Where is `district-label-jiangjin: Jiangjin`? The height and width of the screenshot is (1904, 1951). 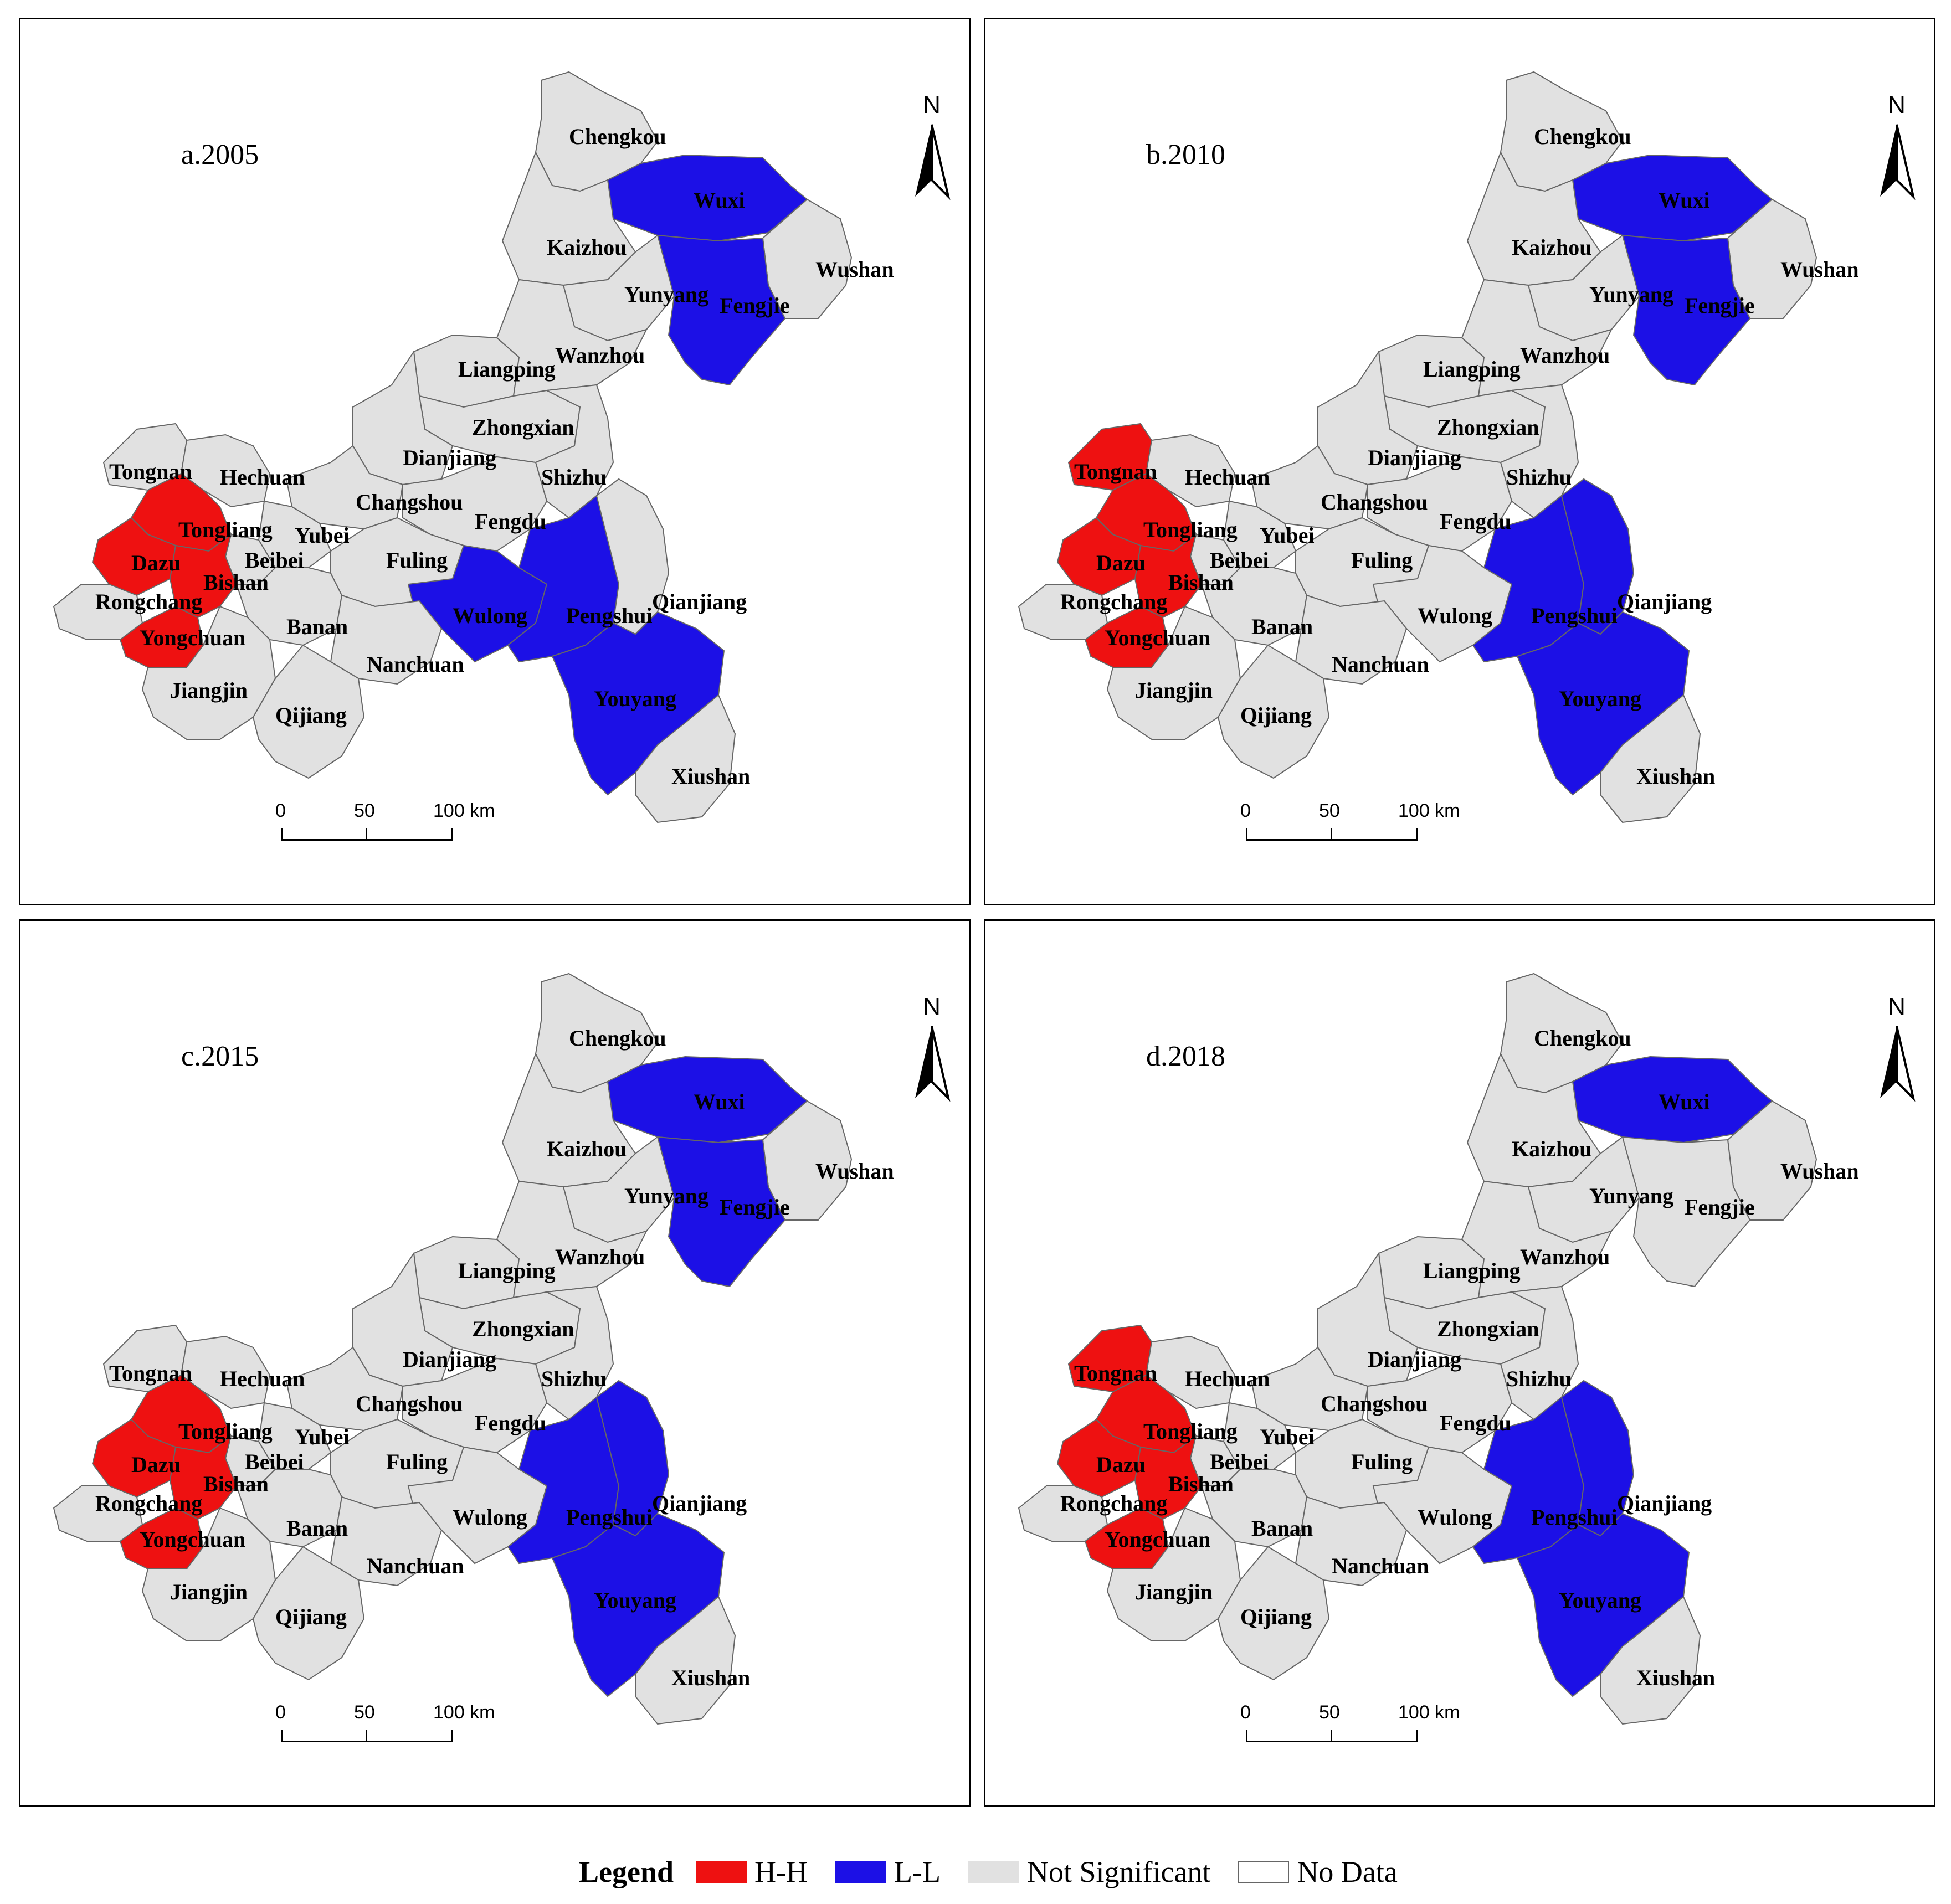
district-label-jiangjin: Jiangjin is located at coordinates (209, 1592).